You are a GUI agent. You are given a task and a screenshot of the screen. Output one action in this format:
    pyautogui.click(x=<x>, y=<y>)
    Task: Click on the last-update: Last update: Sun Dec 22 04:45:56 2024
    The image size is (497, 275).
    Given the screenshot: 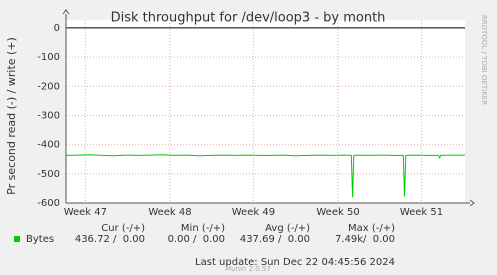 What is the action you would take?
    pyautogui.click(x=295, y=262)
    